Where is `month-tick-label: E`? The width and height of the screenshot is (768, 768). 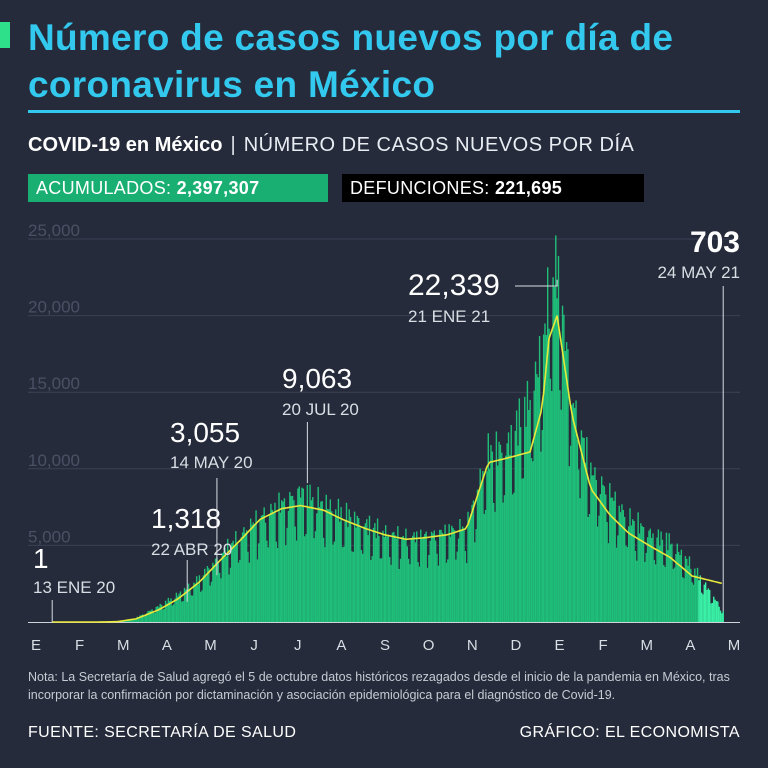 month-tick-label: E is located at coordinates (559, 645).